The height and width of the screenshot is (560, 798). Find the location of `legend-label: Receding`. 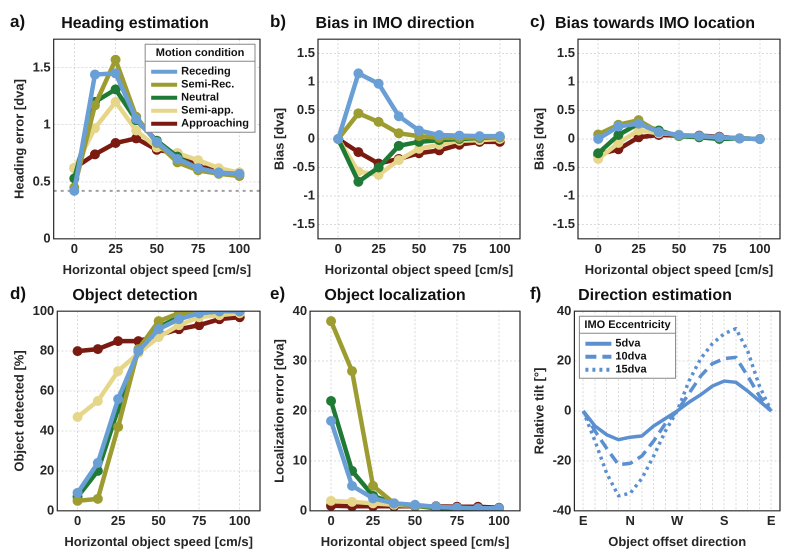

legend-label: Receding is located at coordinates (206, 72).